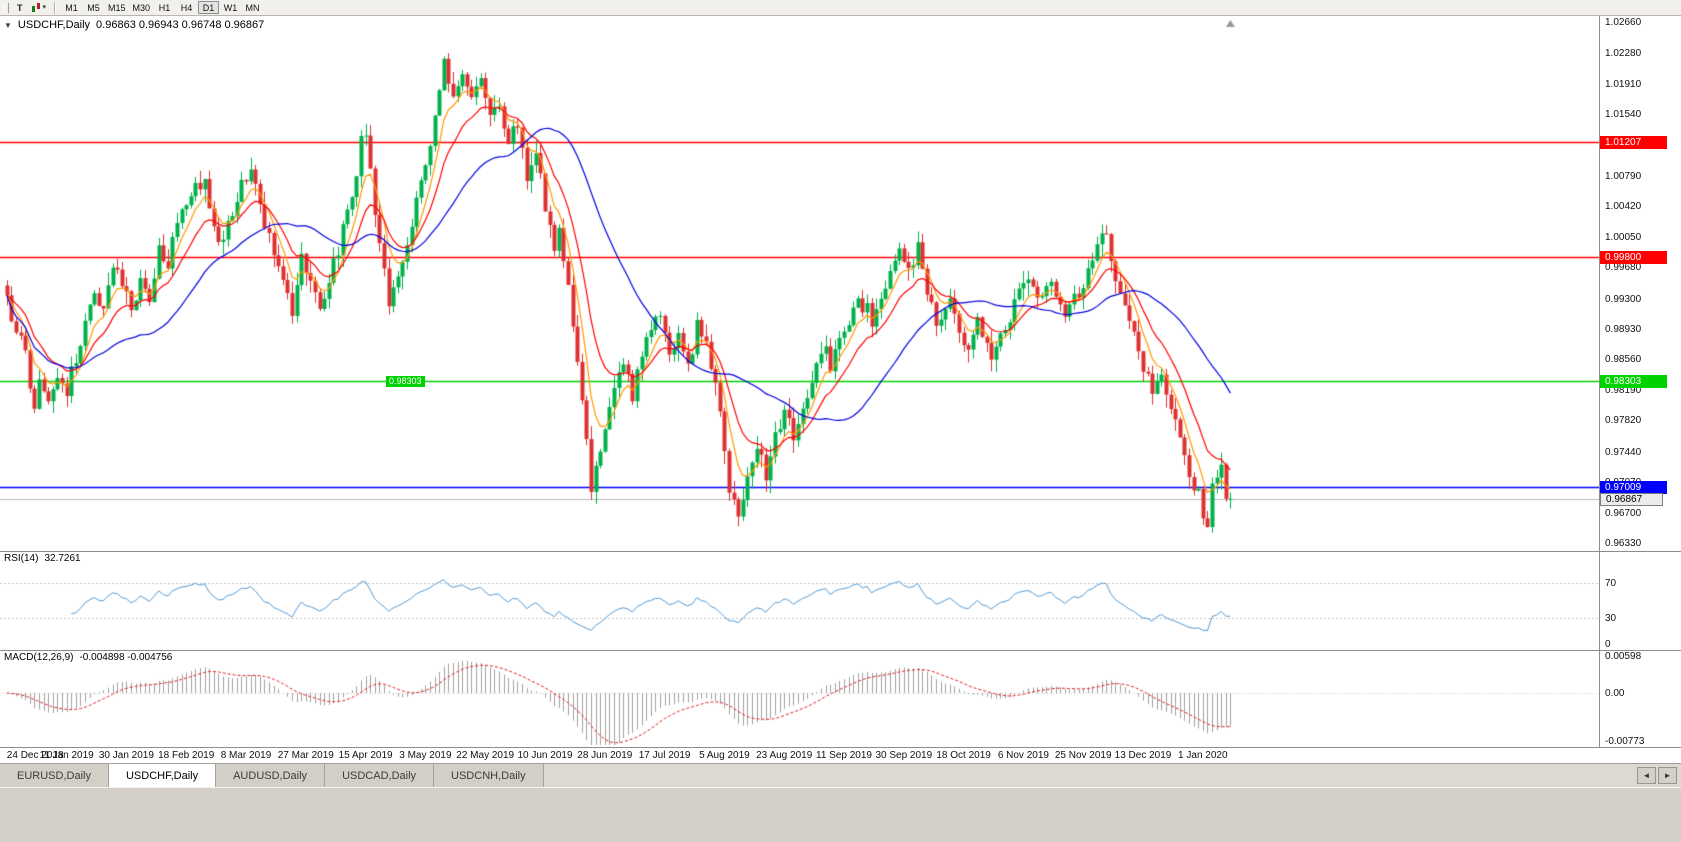 The width and height of the screenshot is (1681, 842). What do you see at coordinates (54, 775) in the screenshot?
I see `chart-tab-eurusd: EURUSD,Daily` at bounding box center [54, 775].